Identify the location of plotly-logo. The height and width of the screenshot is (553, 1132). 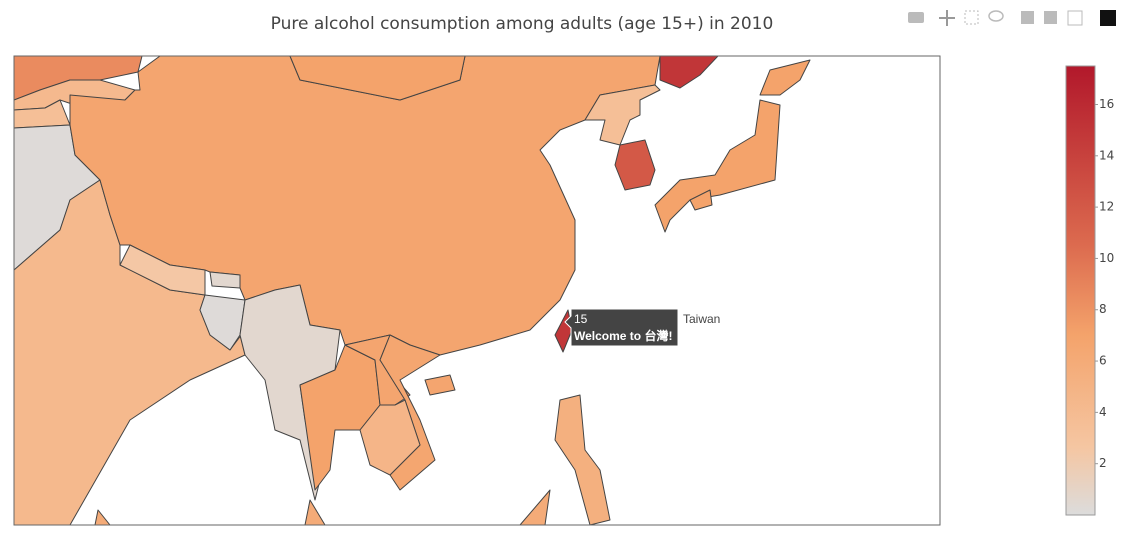
(1108, 18).